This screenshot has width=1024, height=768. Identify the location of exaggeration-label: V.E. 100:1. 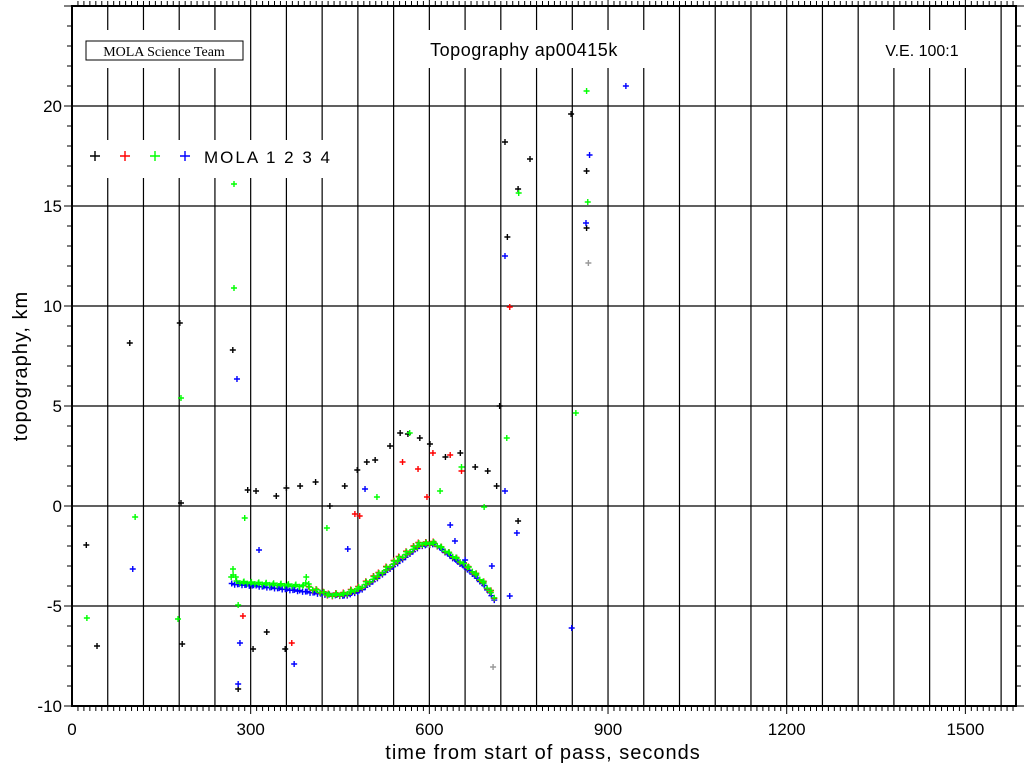
(921, 51).